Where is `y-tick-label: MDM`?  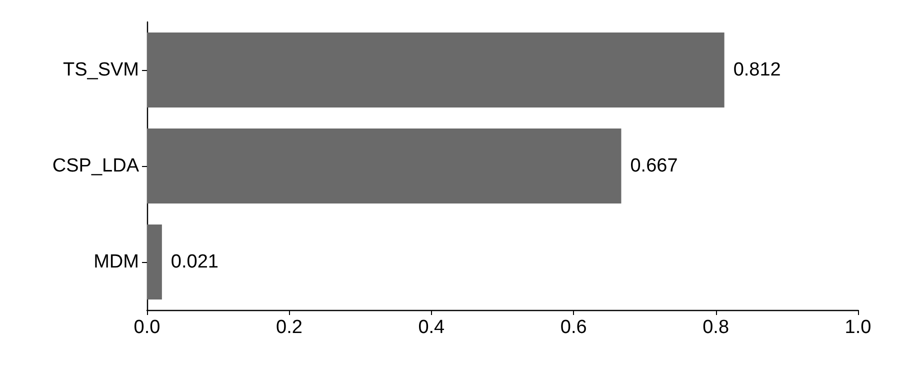
y-tick-label: MDM is located at coordinates (116, 262).